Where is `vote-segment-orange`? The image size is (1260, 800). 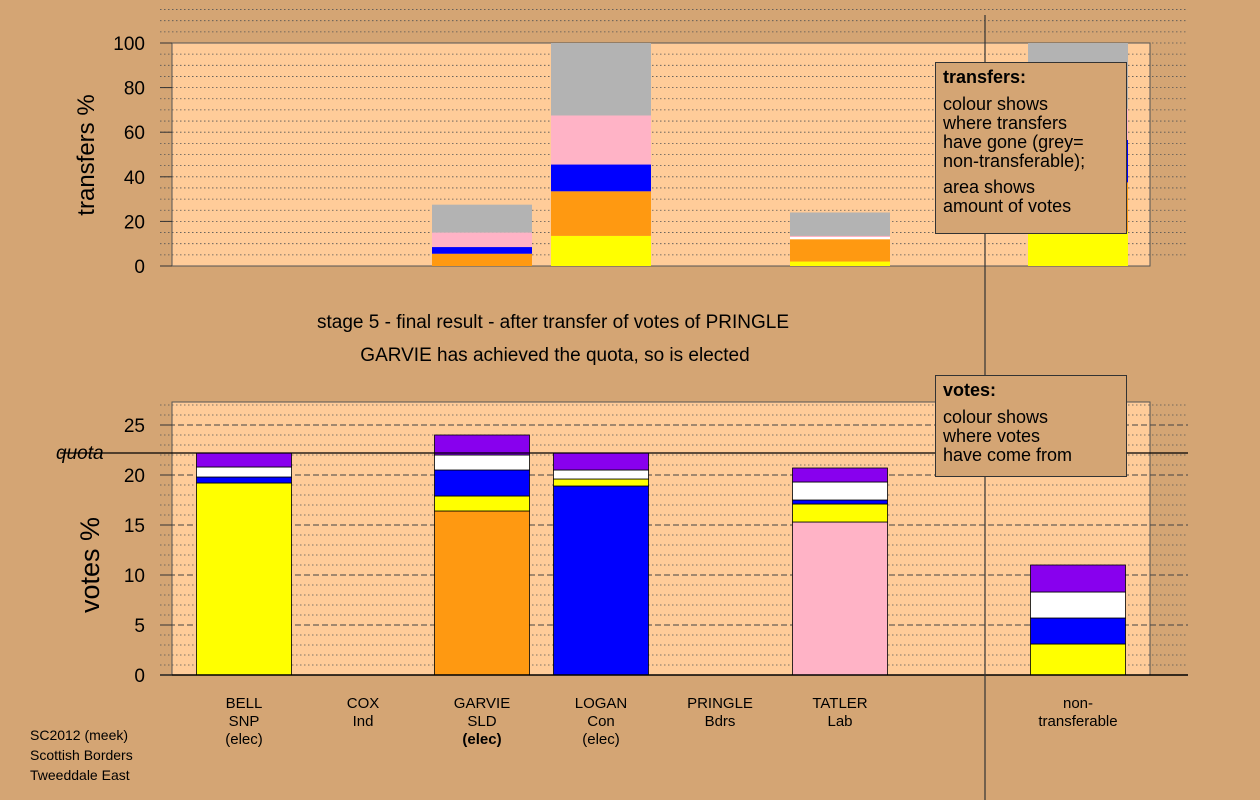
vote-segment-orange is located at coordinates (482, 593).